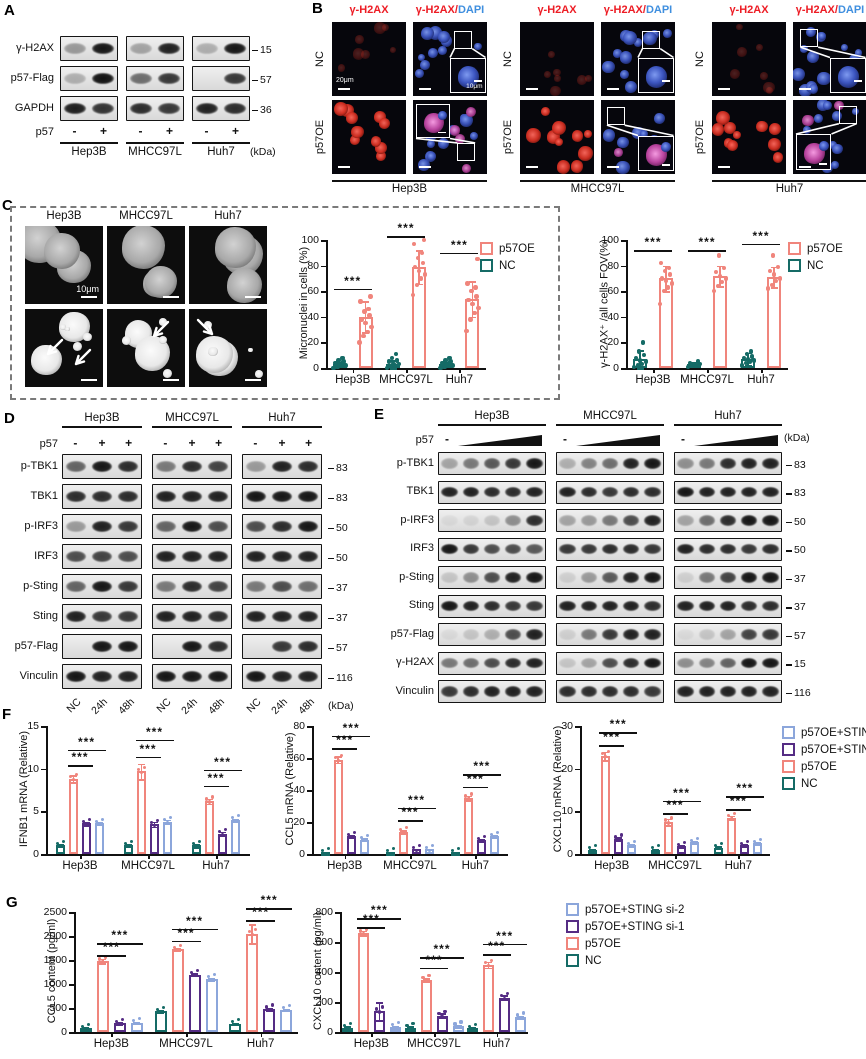 This screenshot has height=1059, width=866. Describe the element at coordinates (500, 440) in the screenshot. I see `dose-wedge-icon` at that location.